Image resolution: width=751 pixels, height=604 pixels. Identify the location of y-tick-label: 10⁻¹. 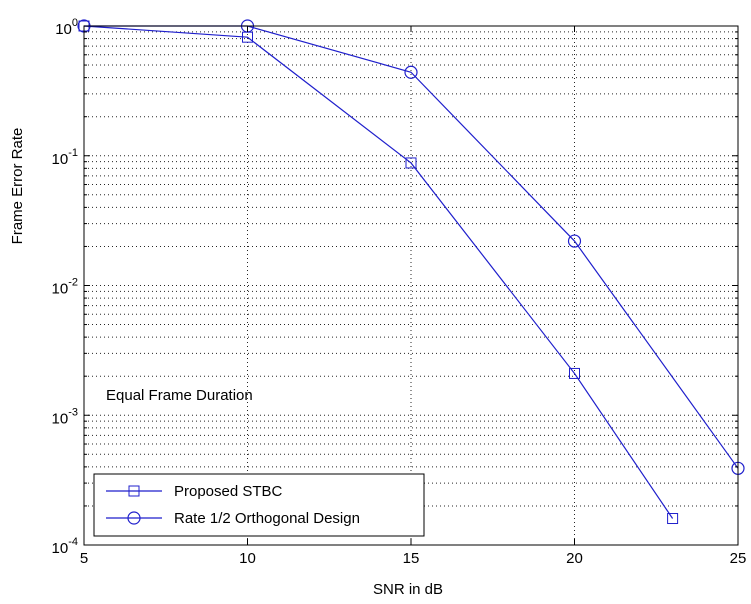
(65, 157).